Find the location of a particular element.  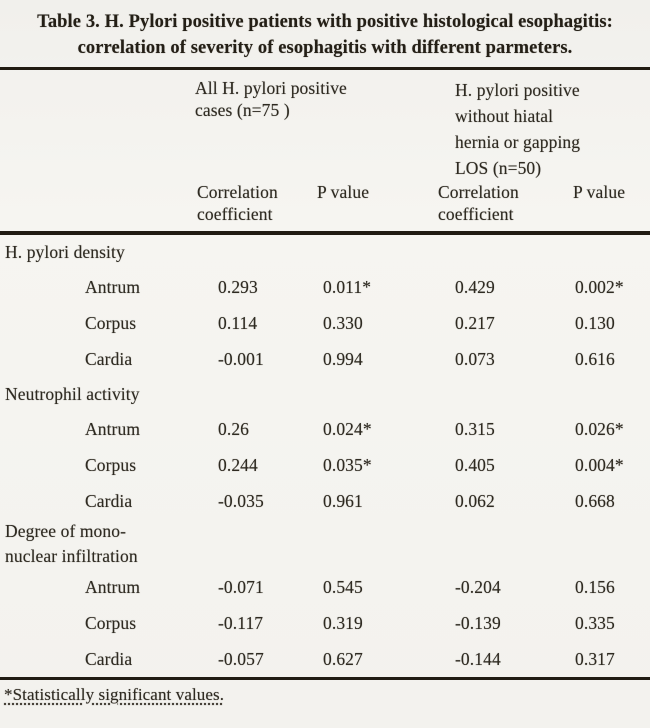

table-row: Corpus 0.114 0.330 0.217 0.130 is located at coordinates (325, 323).